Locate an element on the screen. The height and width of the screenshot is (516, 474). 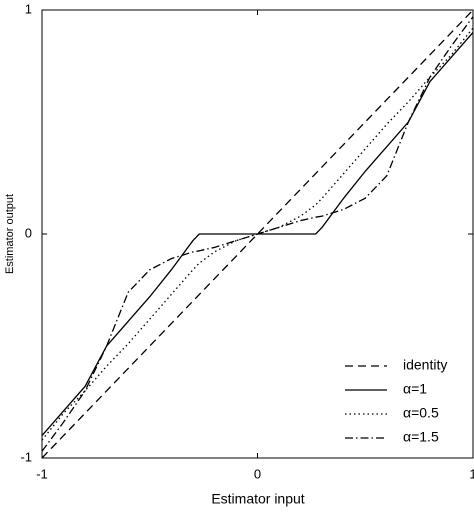
y-axis-label: Estimator output is located at coordinates (10, 234).